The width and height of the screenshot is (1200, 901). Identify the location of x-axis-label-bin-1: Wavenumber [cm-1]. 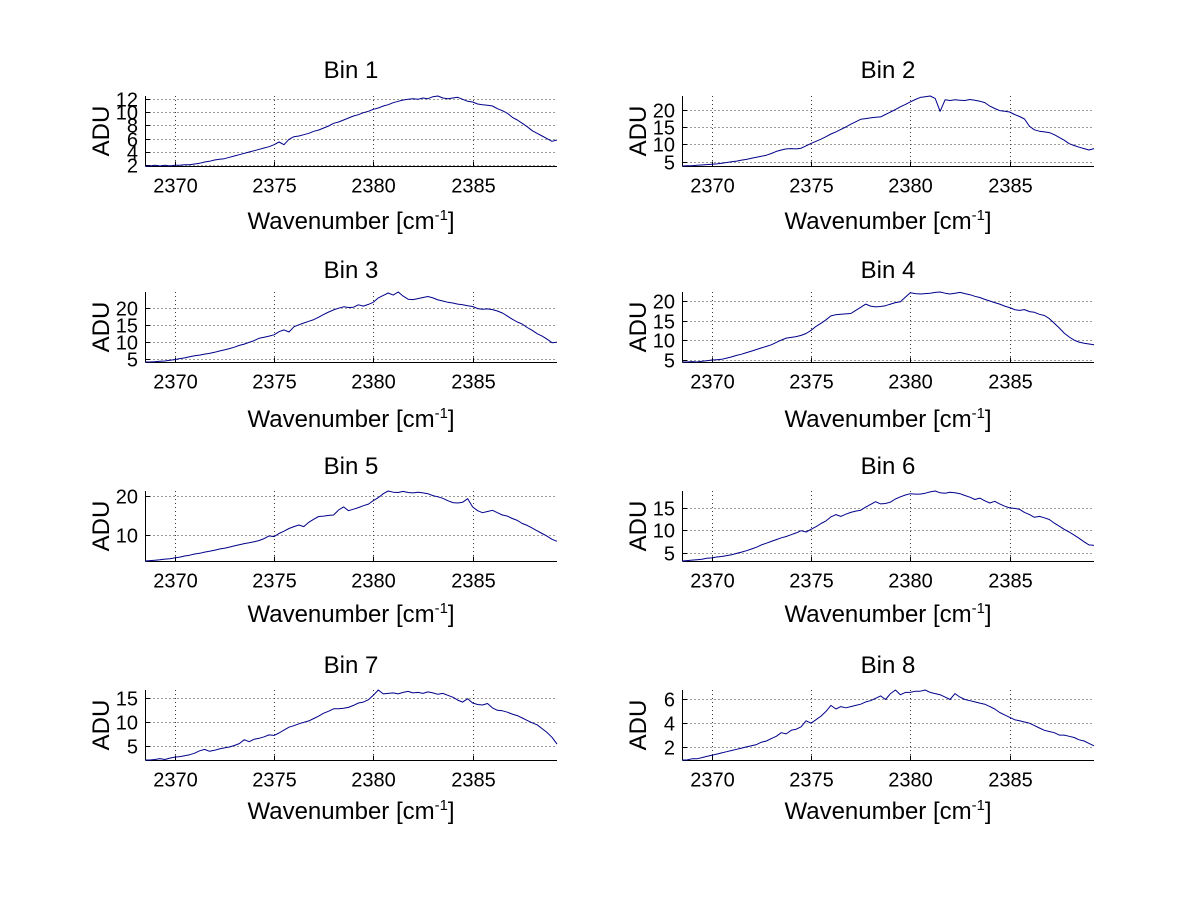
(351, 222).